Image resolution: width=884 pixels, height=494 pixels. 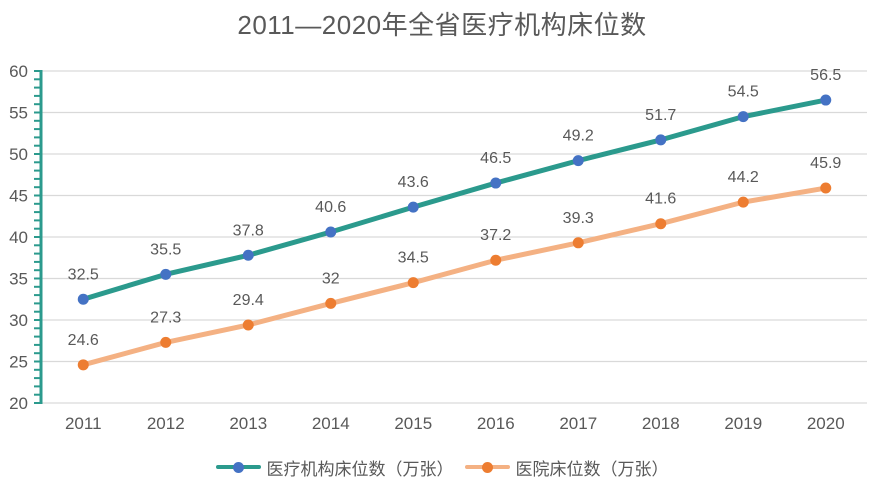 What do you see at coordinates (413, 258) in the screenshot?
I see `data-label: 34.5` at bounding box center [413, 258].